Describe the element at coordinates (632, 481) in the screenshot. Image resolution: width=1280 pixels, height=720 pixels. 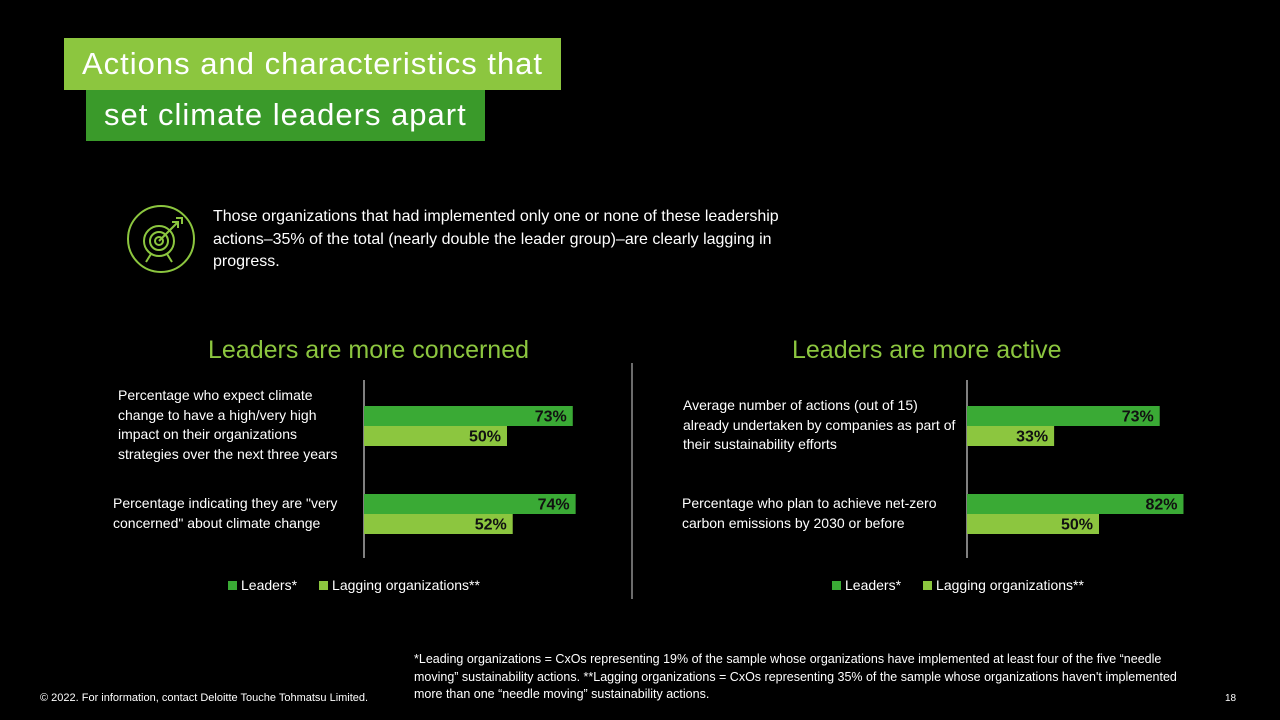
I see `chart-divider` at that location.